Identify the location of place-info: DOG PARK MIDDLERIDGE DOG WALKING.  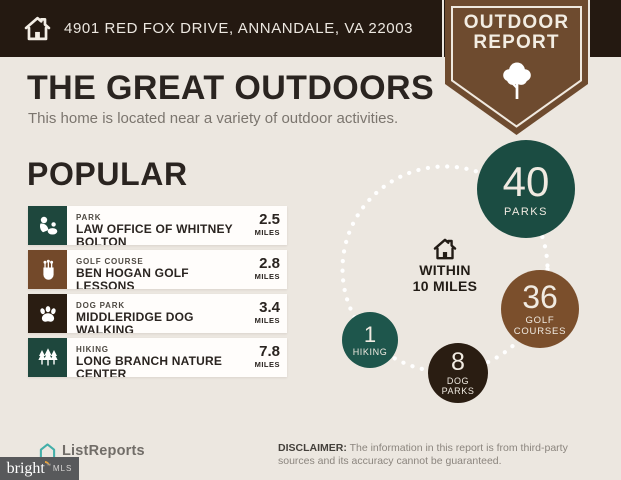
(153, 313).